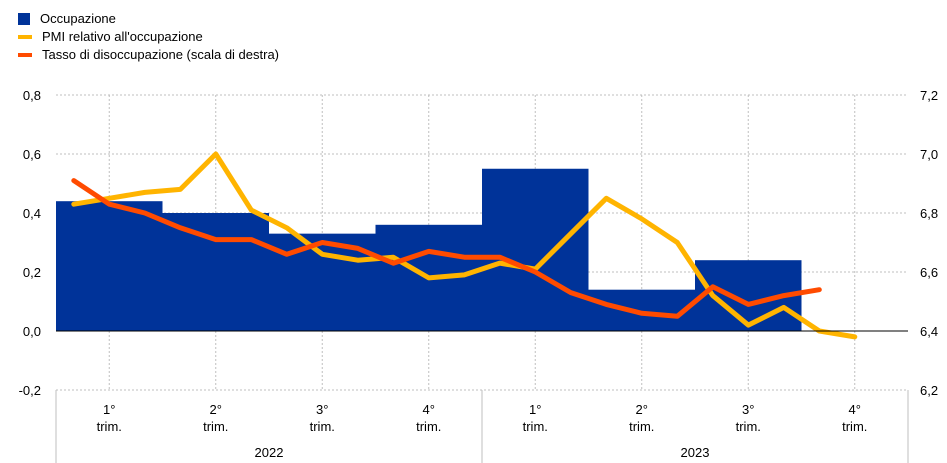 The image size is (947, 463). What do you see at coordinates (929, 95) in the screenshot?
I see `right-axis-tick-label: 7,2` at bounding box center [929, 95].